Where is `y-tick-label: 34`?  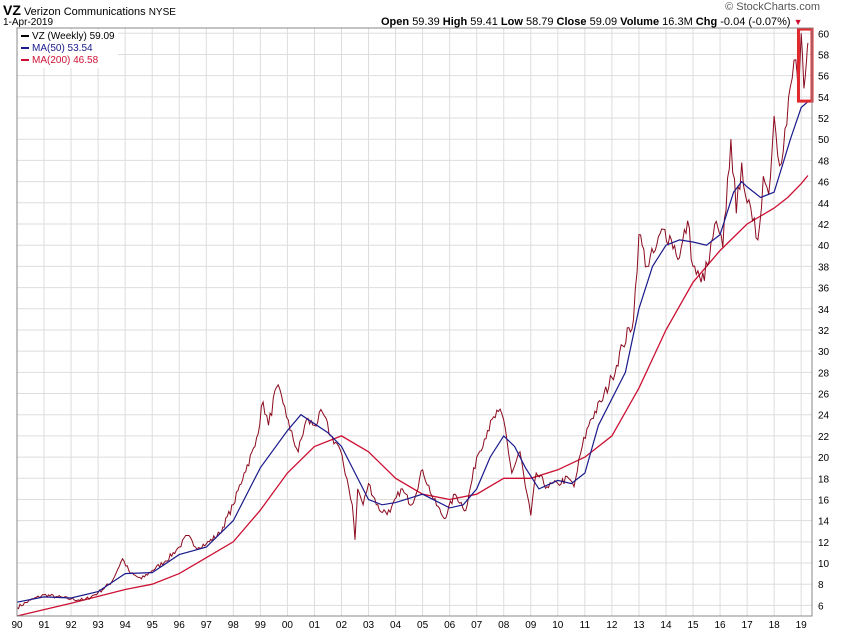 y-tick-label: 34 is located at coordinates (824, 310).